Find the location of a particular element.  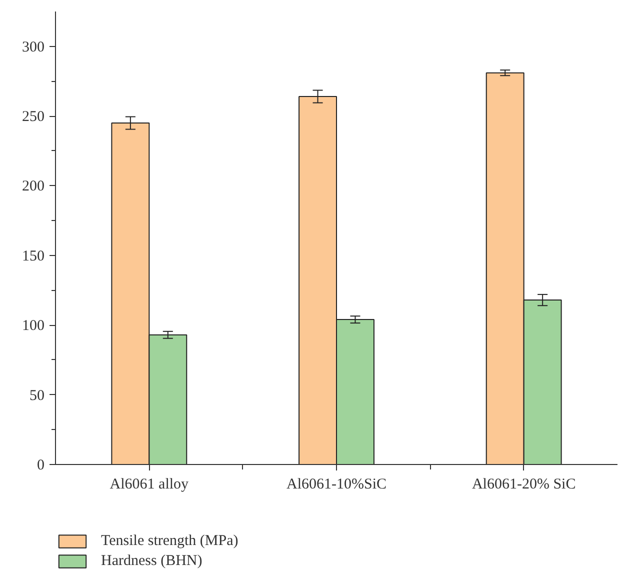

y-tick-label: 50 is located at coordinates (37, 396).